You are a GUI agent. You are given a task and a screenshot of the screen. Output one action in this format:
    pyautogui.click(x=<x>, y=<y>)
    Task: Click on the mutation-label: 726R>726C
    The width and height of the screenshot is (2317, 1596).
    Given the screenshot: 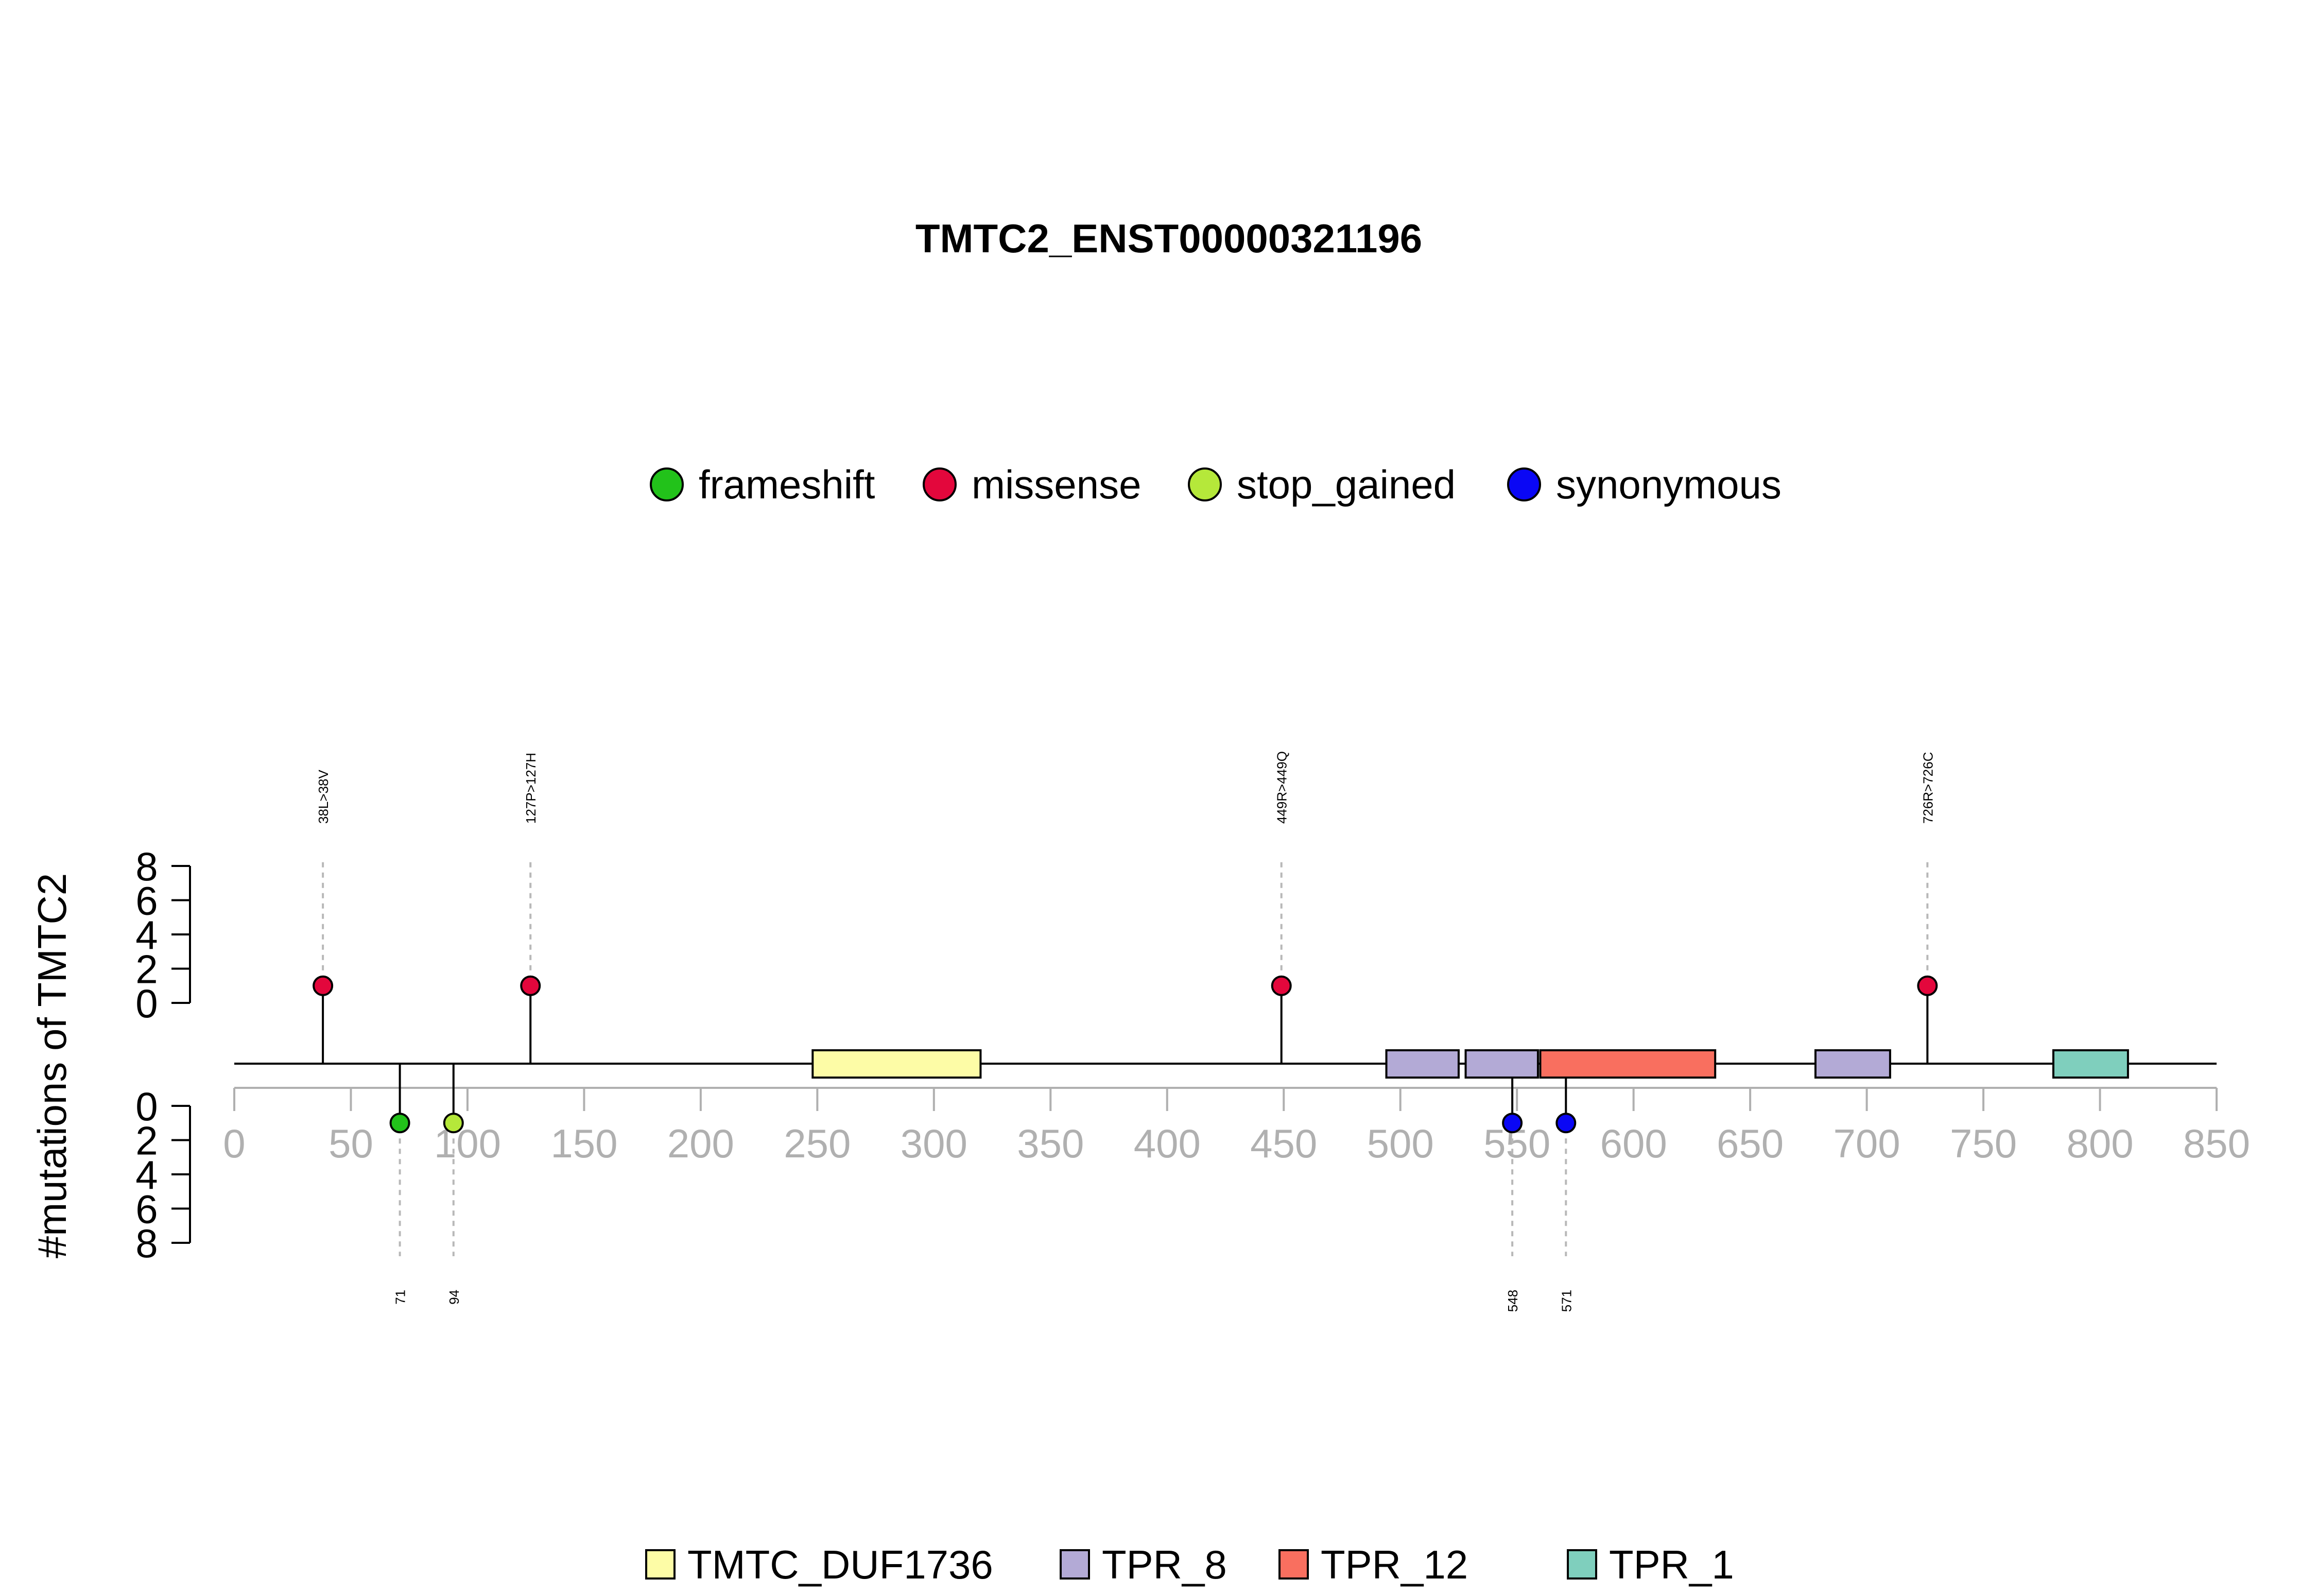 What is the action you would take?
    pyautogui.click(x=1927, y=788)
    